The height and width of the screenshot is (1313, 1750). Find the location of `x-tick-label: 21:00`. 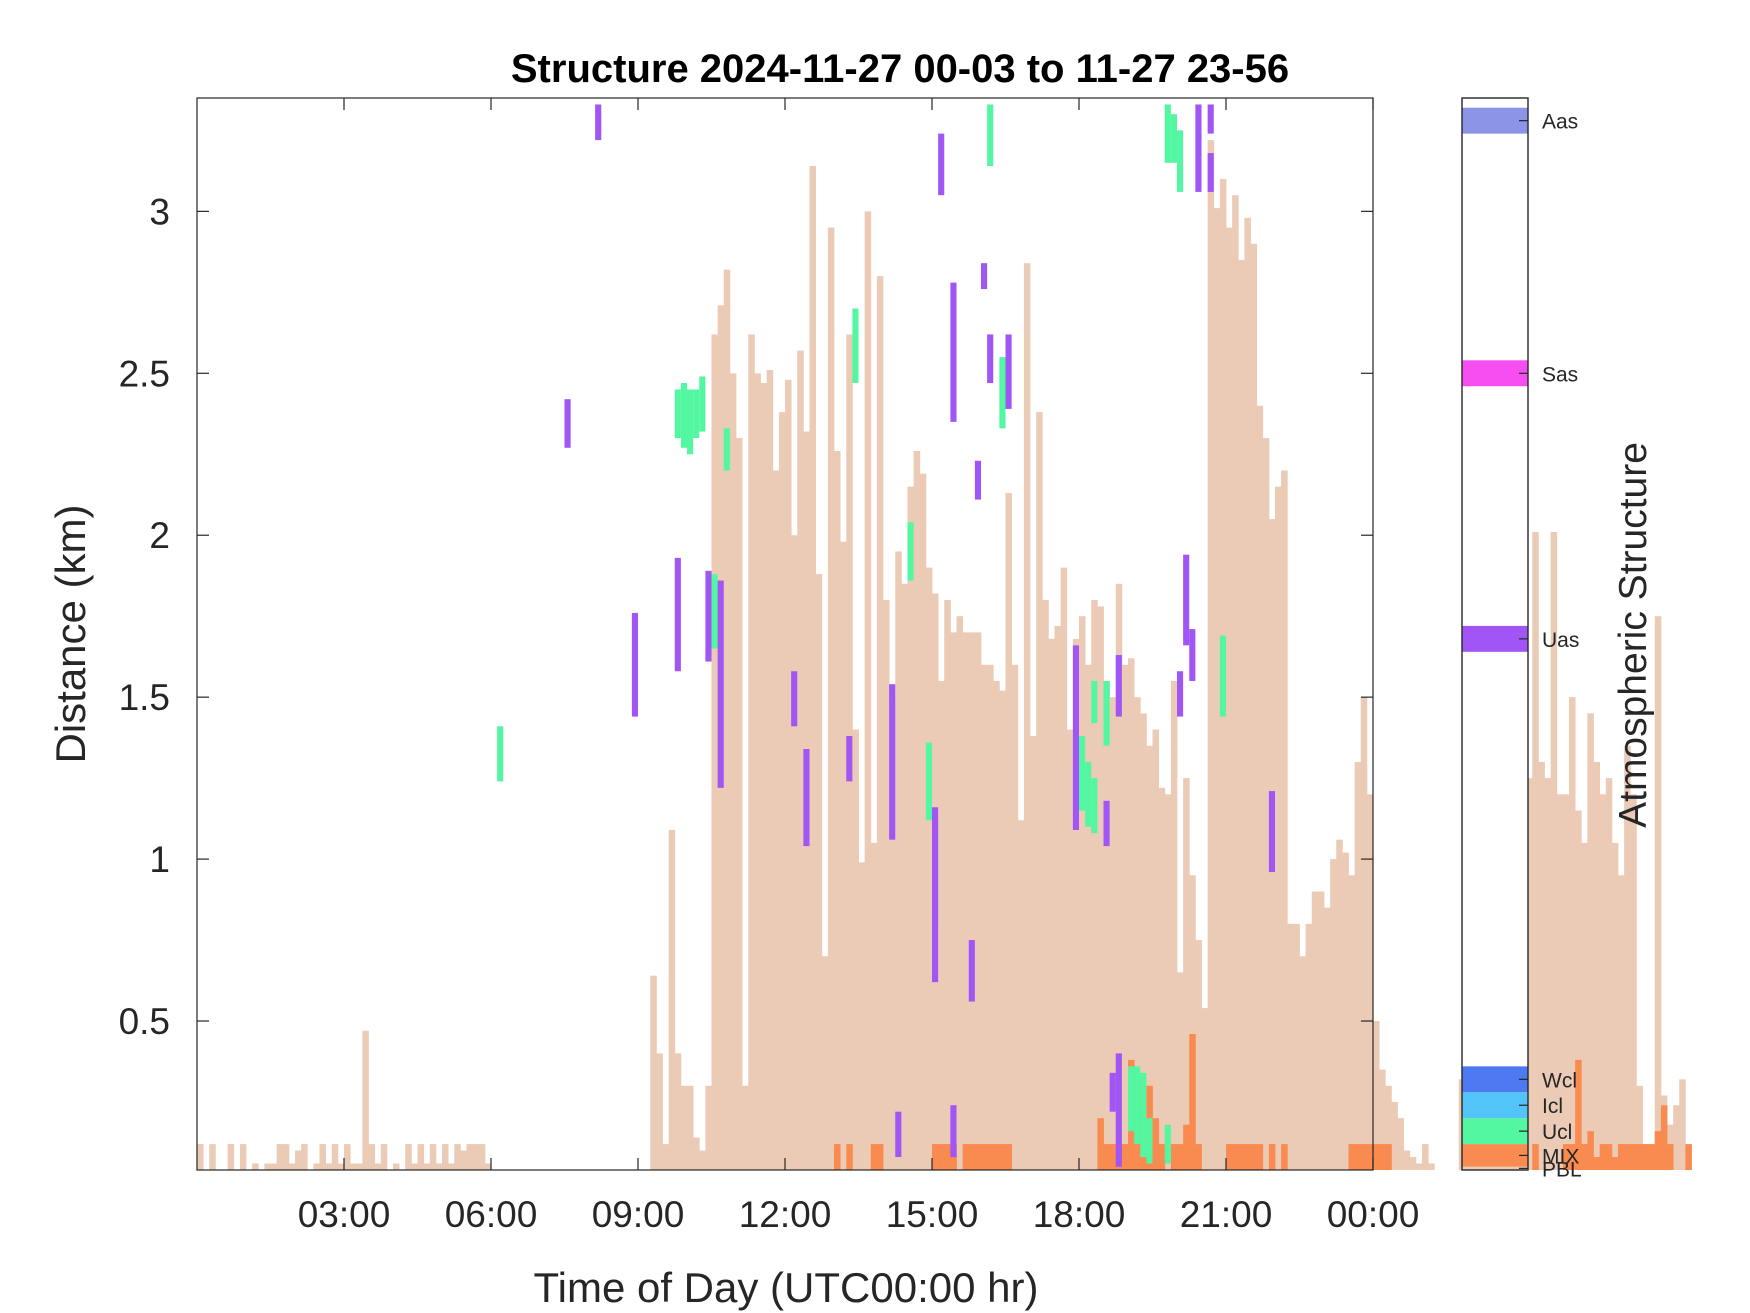

x-tick-label: 21:00 is located at coordinates (1226, 1214).